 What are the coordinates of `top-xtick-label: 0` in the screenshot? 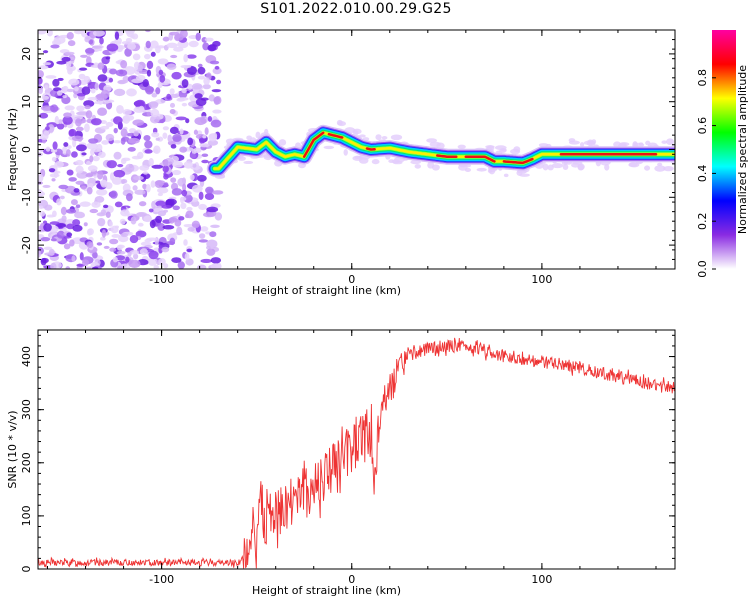 It's located at (351, 279).